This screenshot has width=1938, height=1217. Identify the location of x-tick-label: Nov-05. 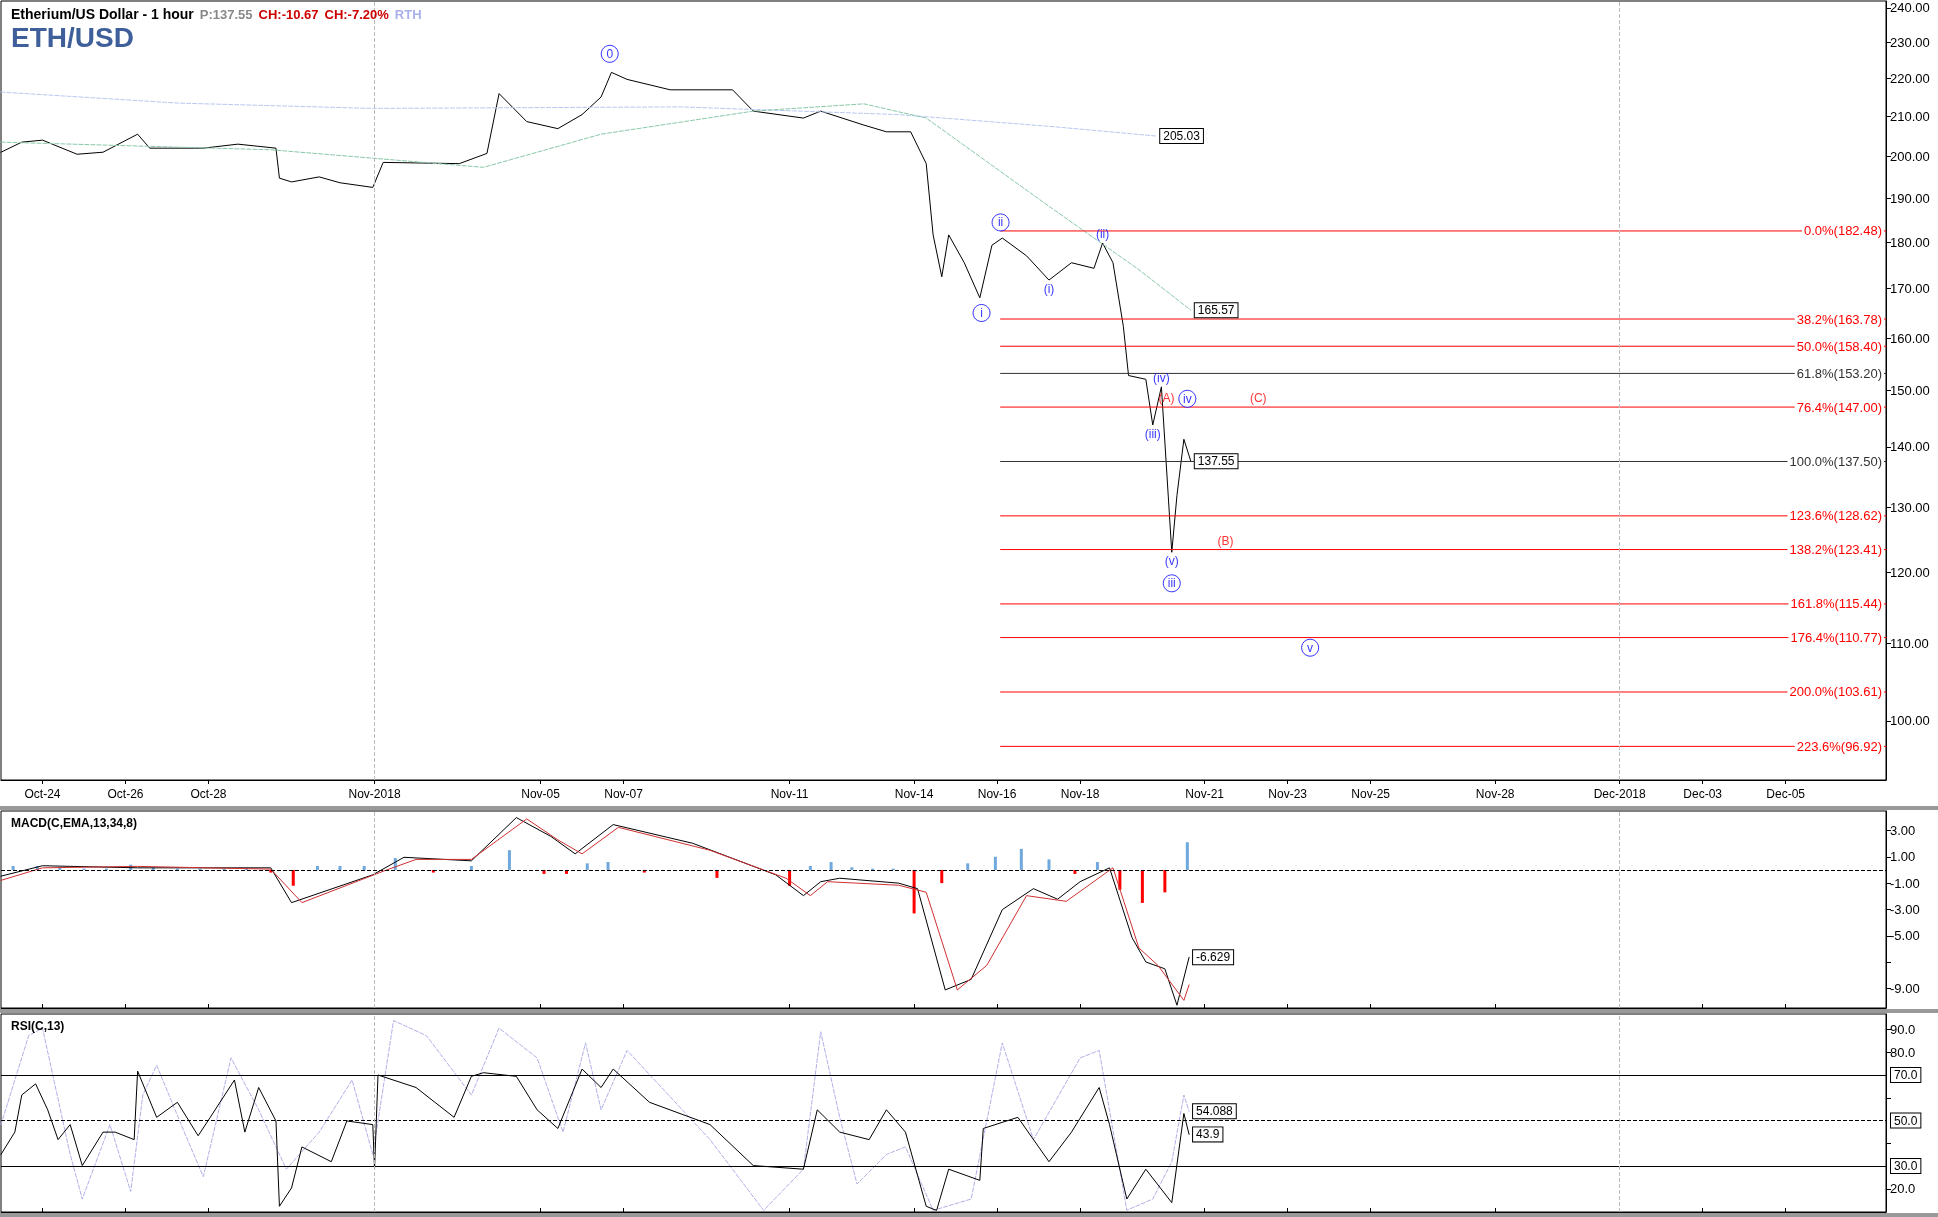
(541, 794).